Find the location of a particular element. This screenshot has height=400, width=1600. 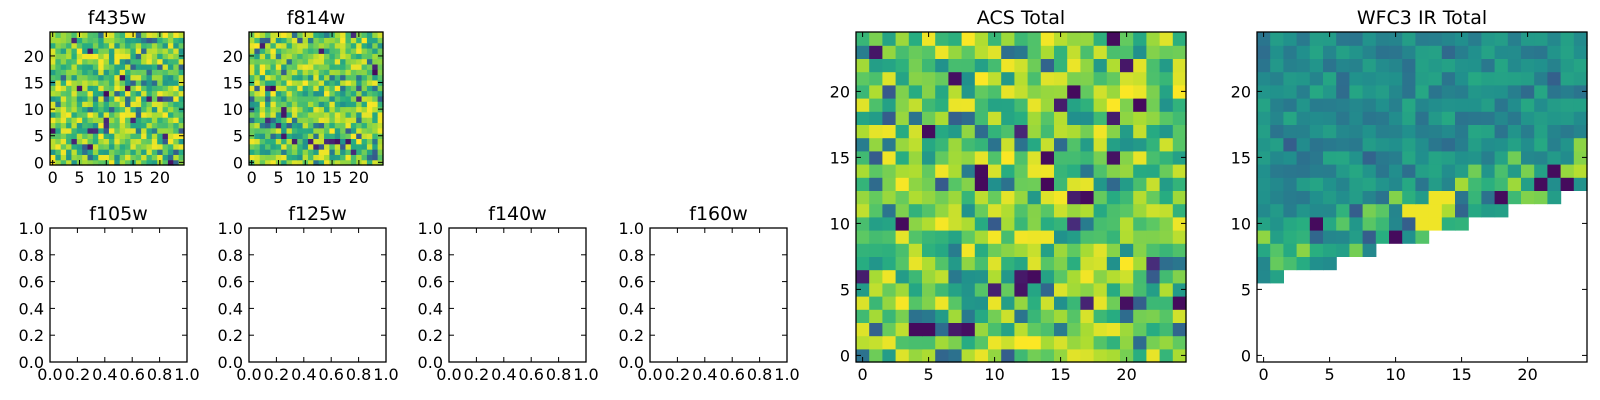

x-tick-label: 0.6 is located at coordinates (330, 374).